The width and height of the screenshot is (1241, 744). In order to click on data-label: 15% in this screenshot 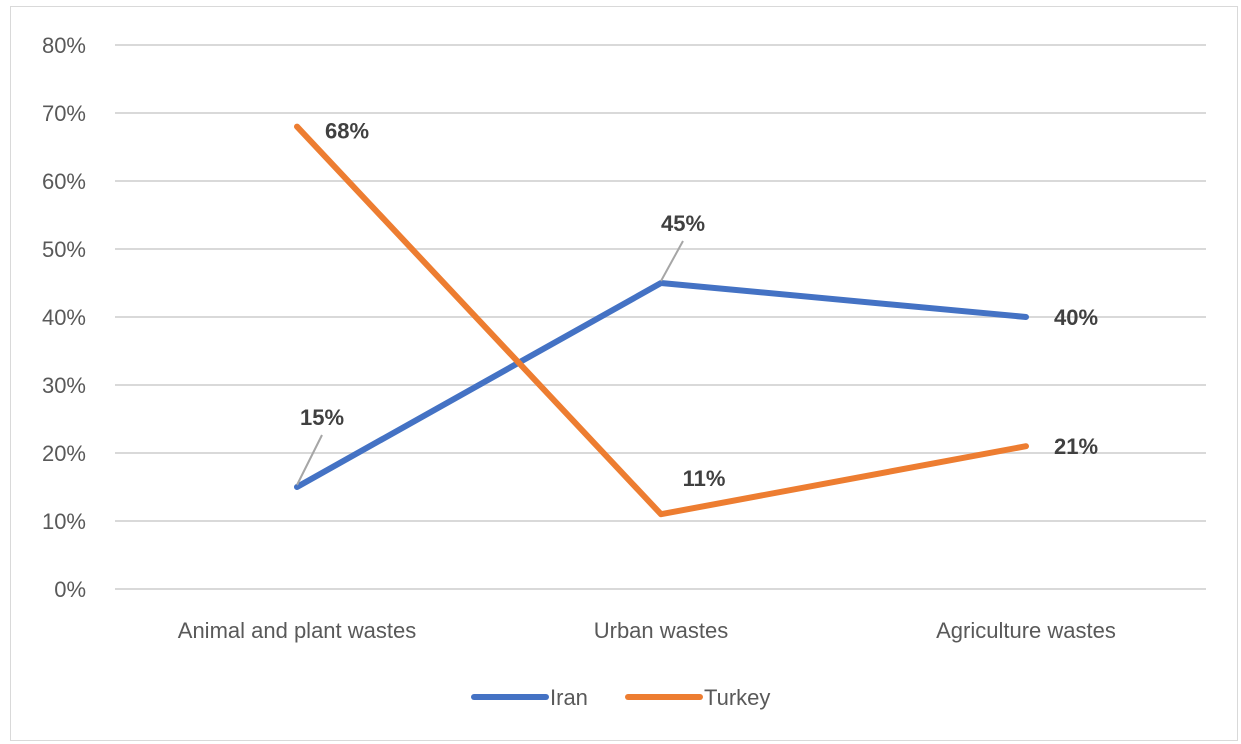, I will do `click(322, 417)`.